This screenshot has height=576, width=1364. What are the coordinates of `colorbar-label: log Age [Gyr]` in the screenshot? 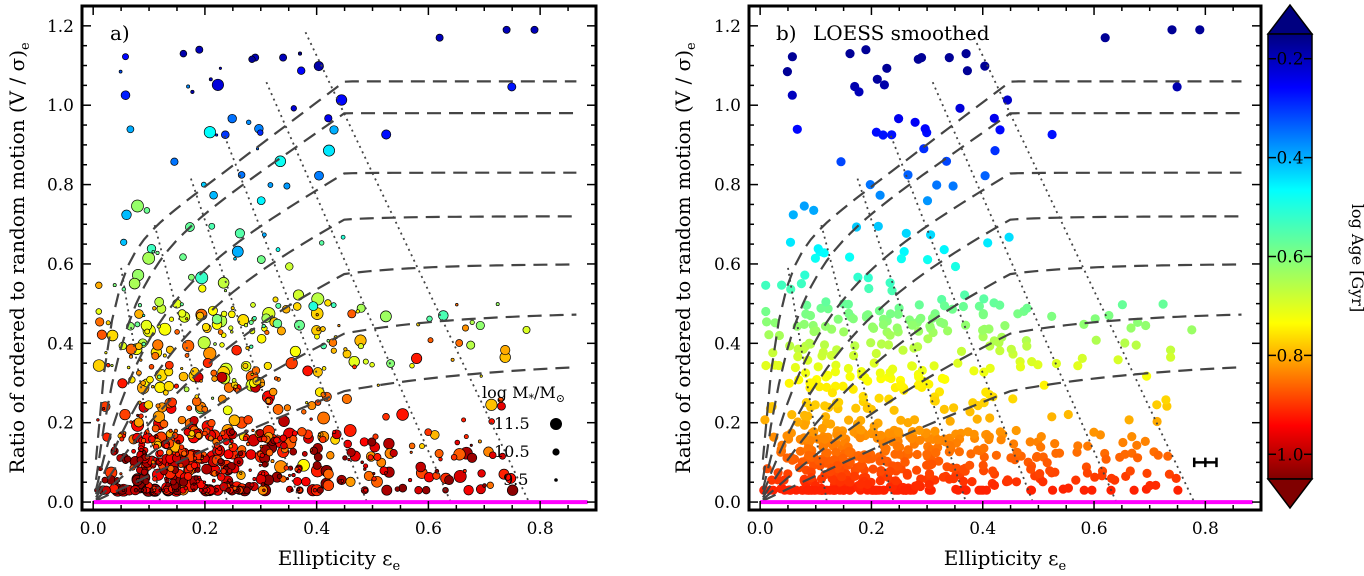 It's located at (1356, 258).